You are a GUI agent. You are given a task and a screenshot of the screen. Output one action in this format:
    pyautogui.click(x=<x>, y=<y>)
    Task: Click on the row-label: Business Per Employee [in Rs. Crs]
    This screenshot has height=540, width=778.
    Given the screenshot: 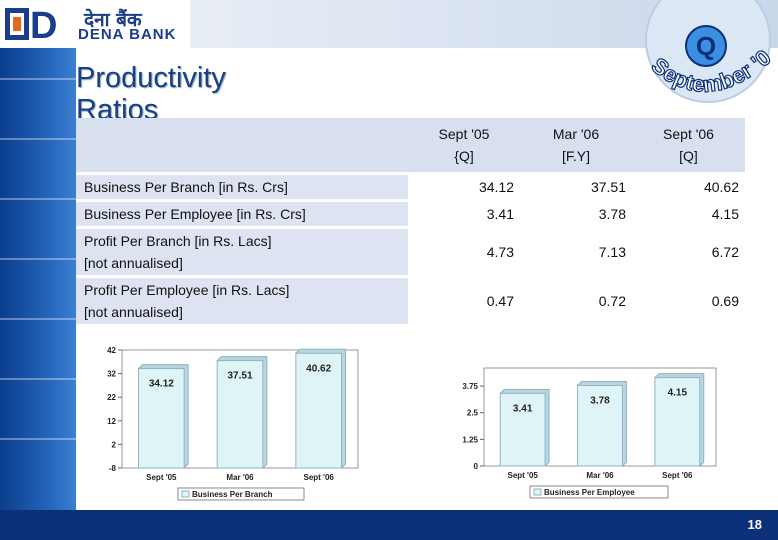 What is the action you would take?
    pyautogui.click(x=242, y=212)
    